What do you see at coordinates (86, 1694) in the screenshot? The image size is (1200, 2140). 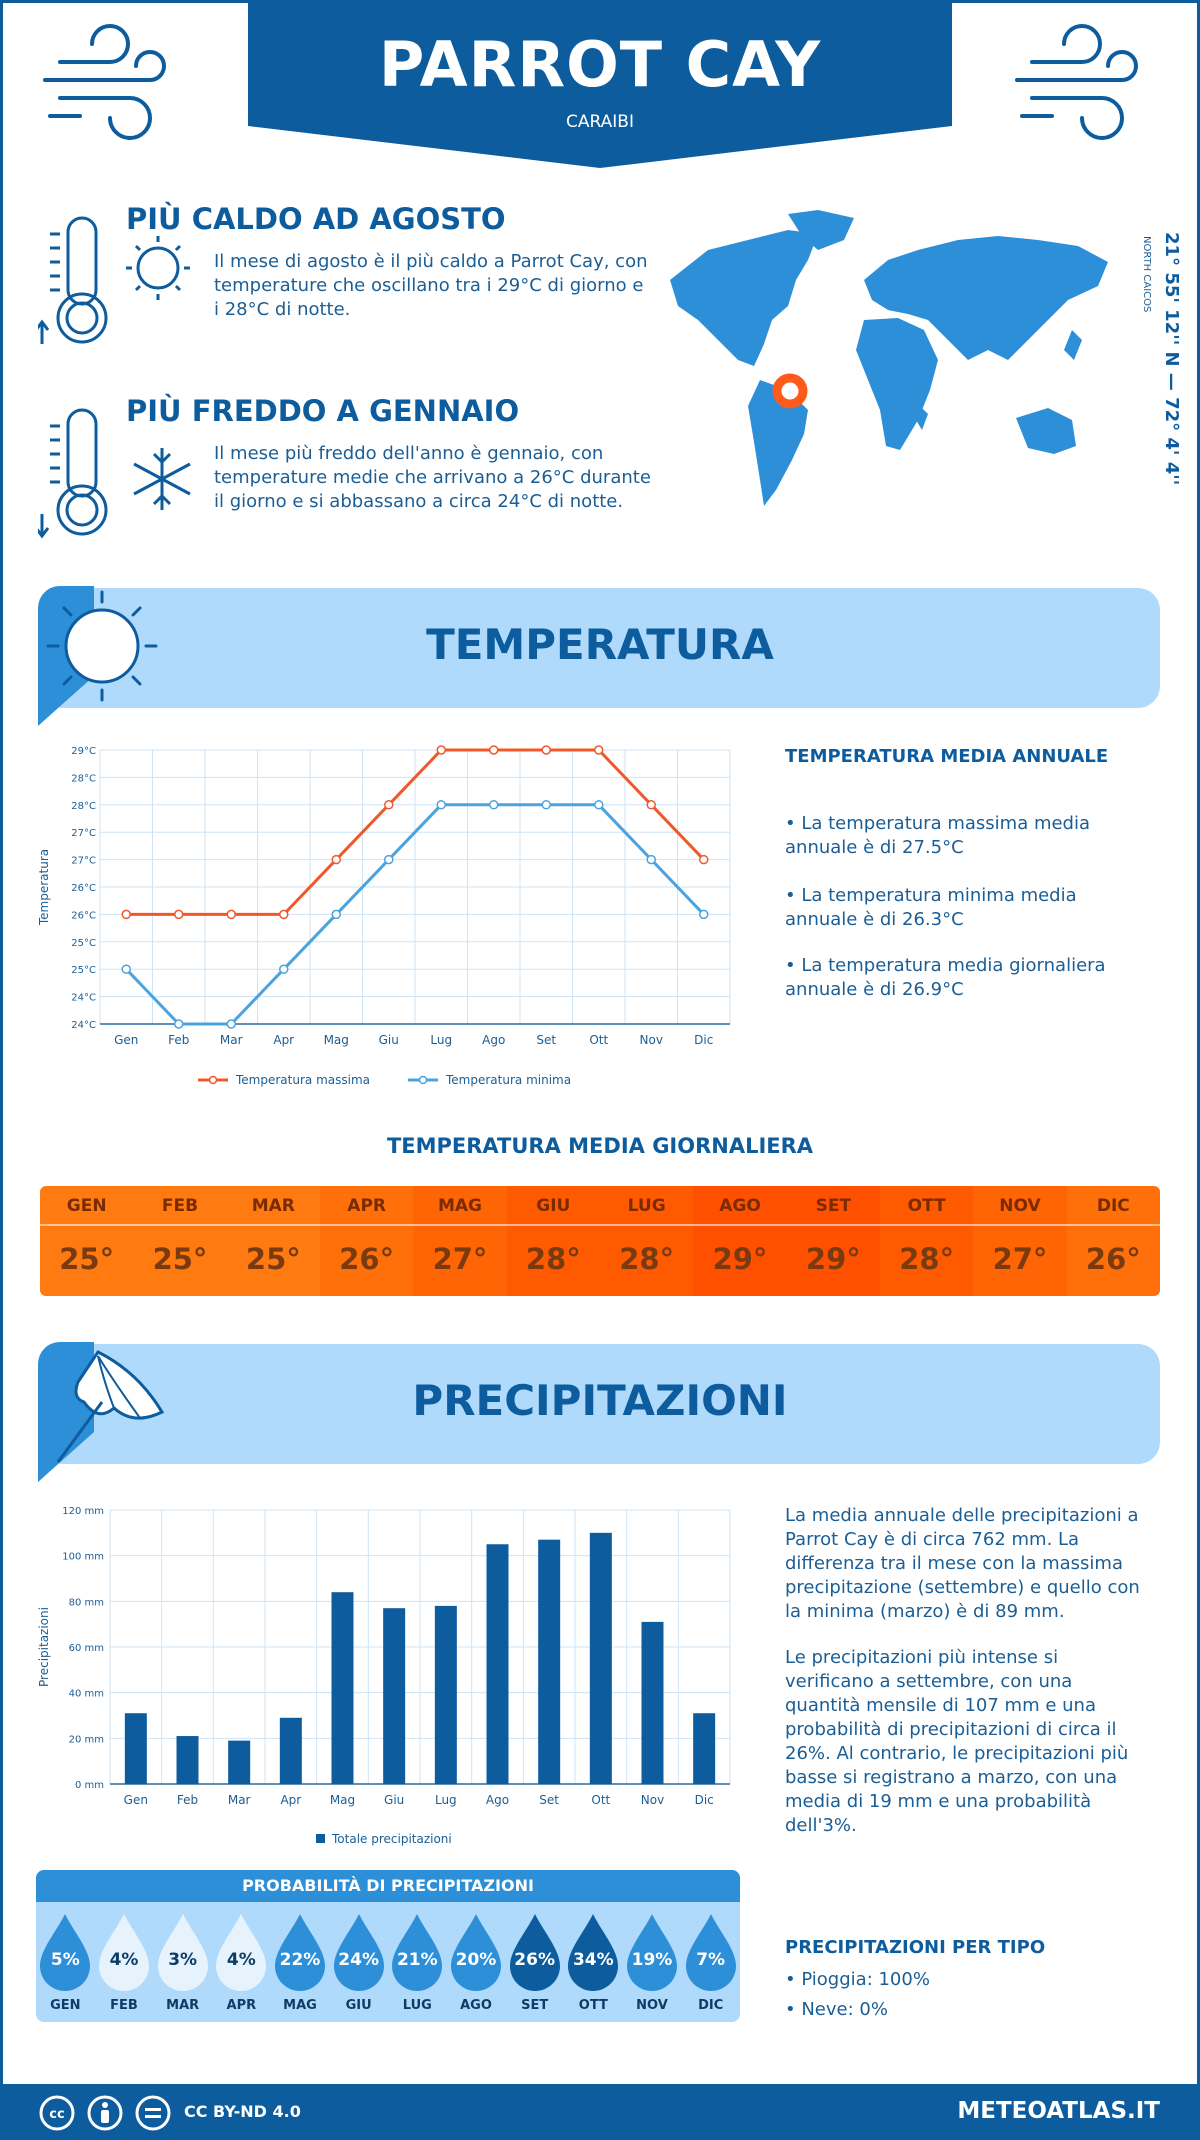 I see `precip-y-tick: 40 mm` at bounding box center [86, 1694].